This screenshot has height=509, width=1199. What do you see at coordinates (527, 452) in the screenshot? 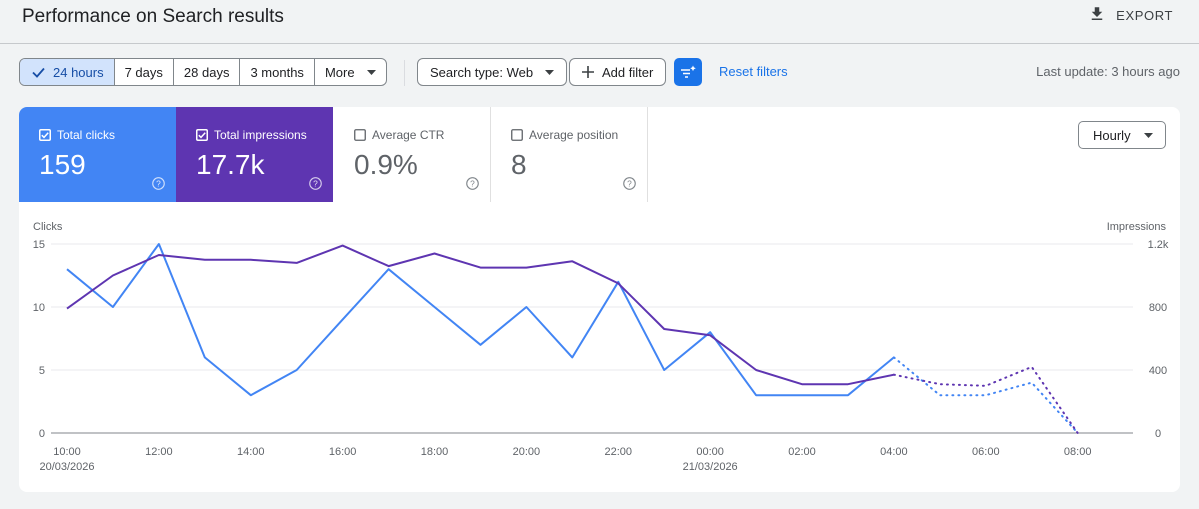
I see `x-tick-label: 20:00` at bounding box center [527, 452].